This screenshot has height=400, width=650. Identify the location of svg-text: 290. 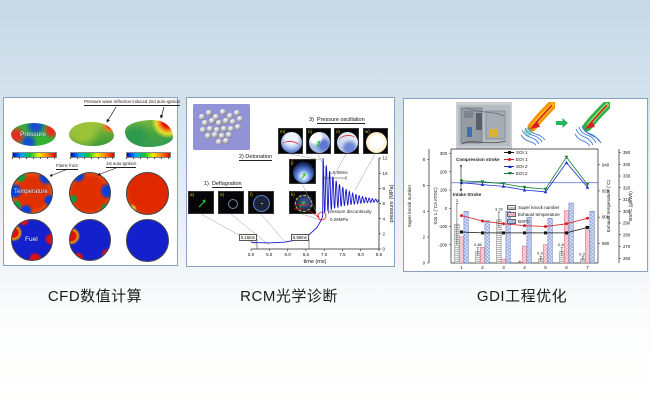
(627, 223).